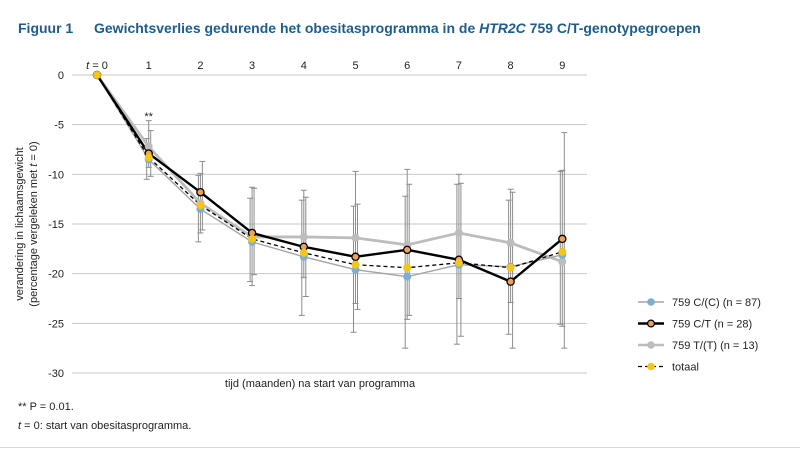 This screenshot has height=449, width=800. What do you see at coordinates (148, 117) in the screenshot?
I see `significance-marker: **` at bounding box center [148, 117].